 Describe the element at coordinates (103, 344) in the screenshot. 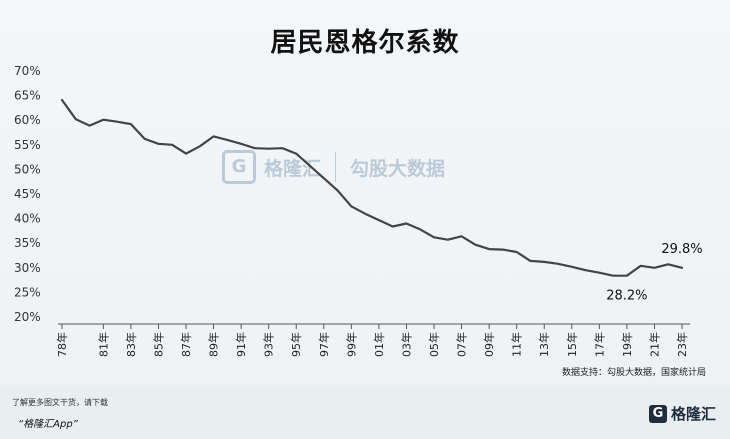

I see `x-tick-label: 81年` at that location.